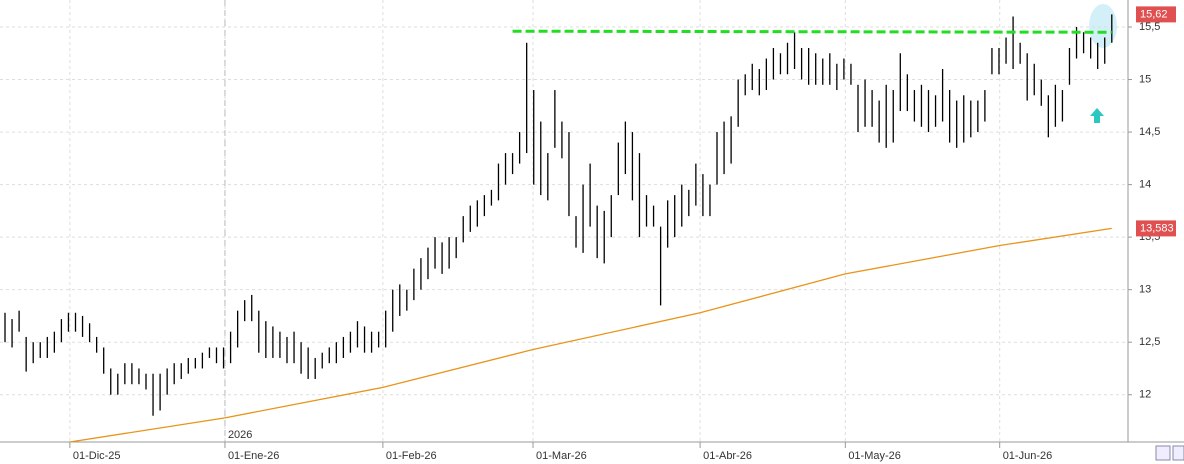  Describe the element at coordinates (1145, 185) in the screenshot. I see `y-tick-label: 14` at that location.